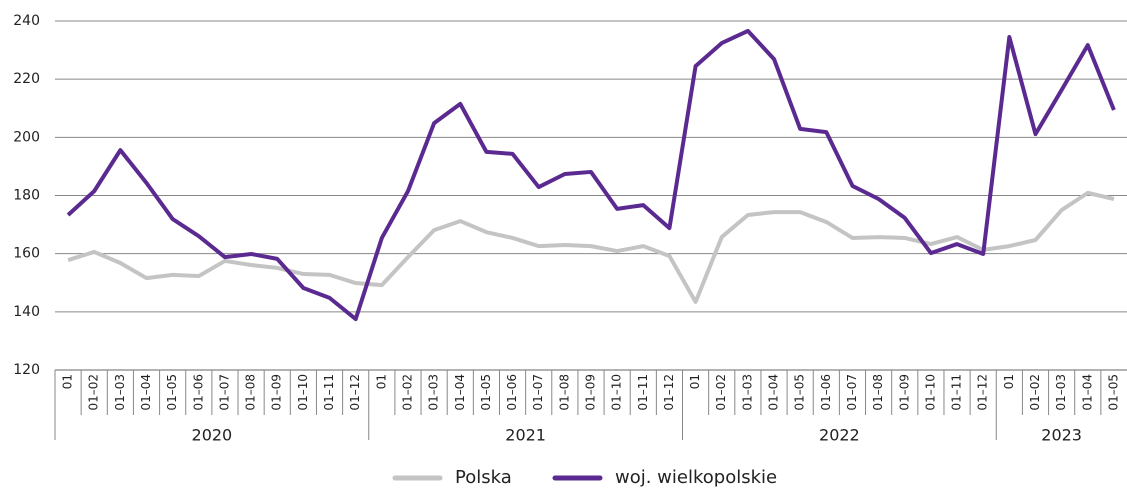 Image resolution: width=1127 pixels, height=488 pixels. What do you see at coordinates (26, 196) in the screenshot?
I see `y-tick-label: 180` at bounding box center [26, 196].